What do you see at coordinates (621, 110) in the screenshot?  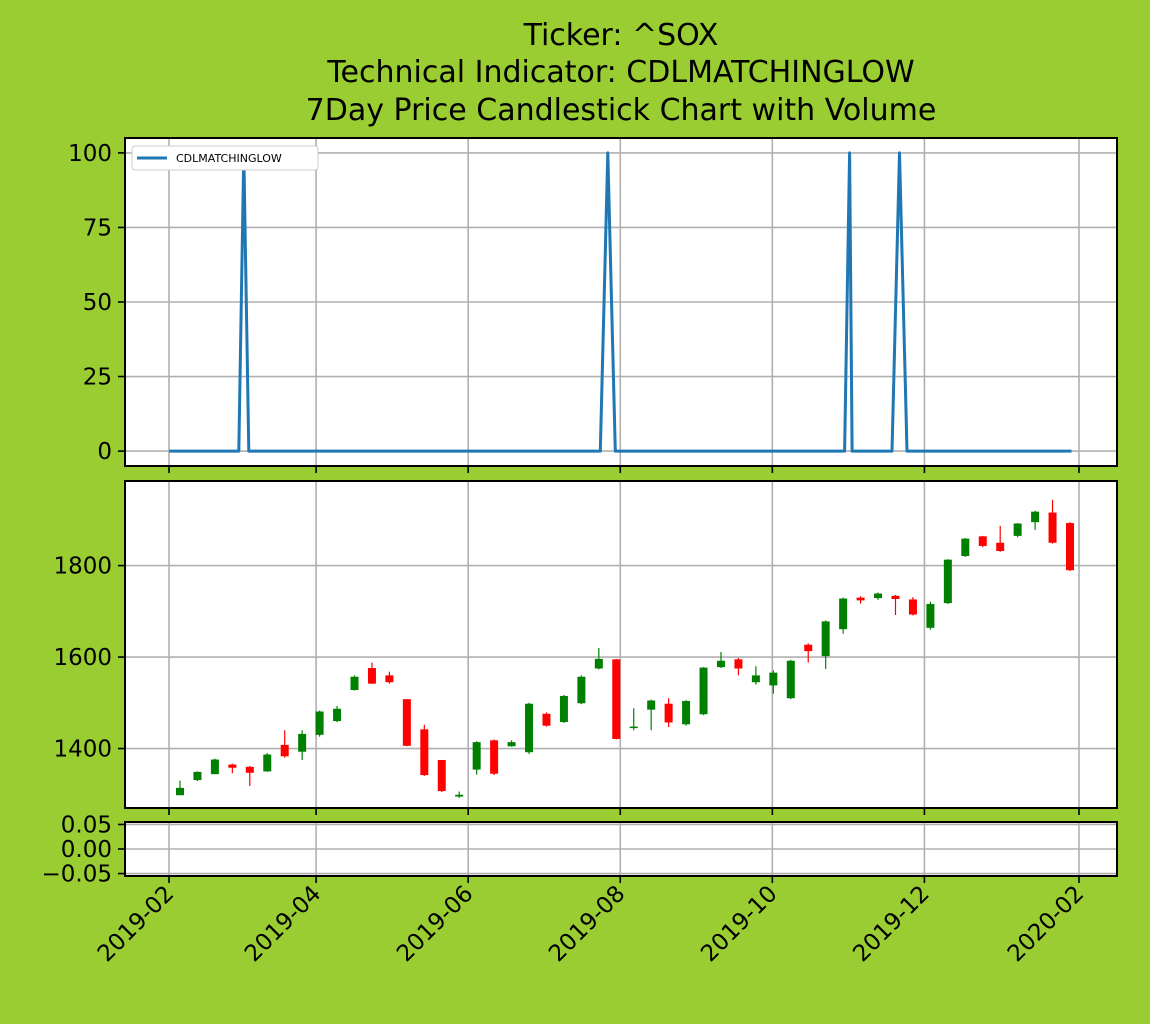 I see `chart-title-line-3: 7Day Price Candlestick Chart with Volume` at bounding box center [621, 110].